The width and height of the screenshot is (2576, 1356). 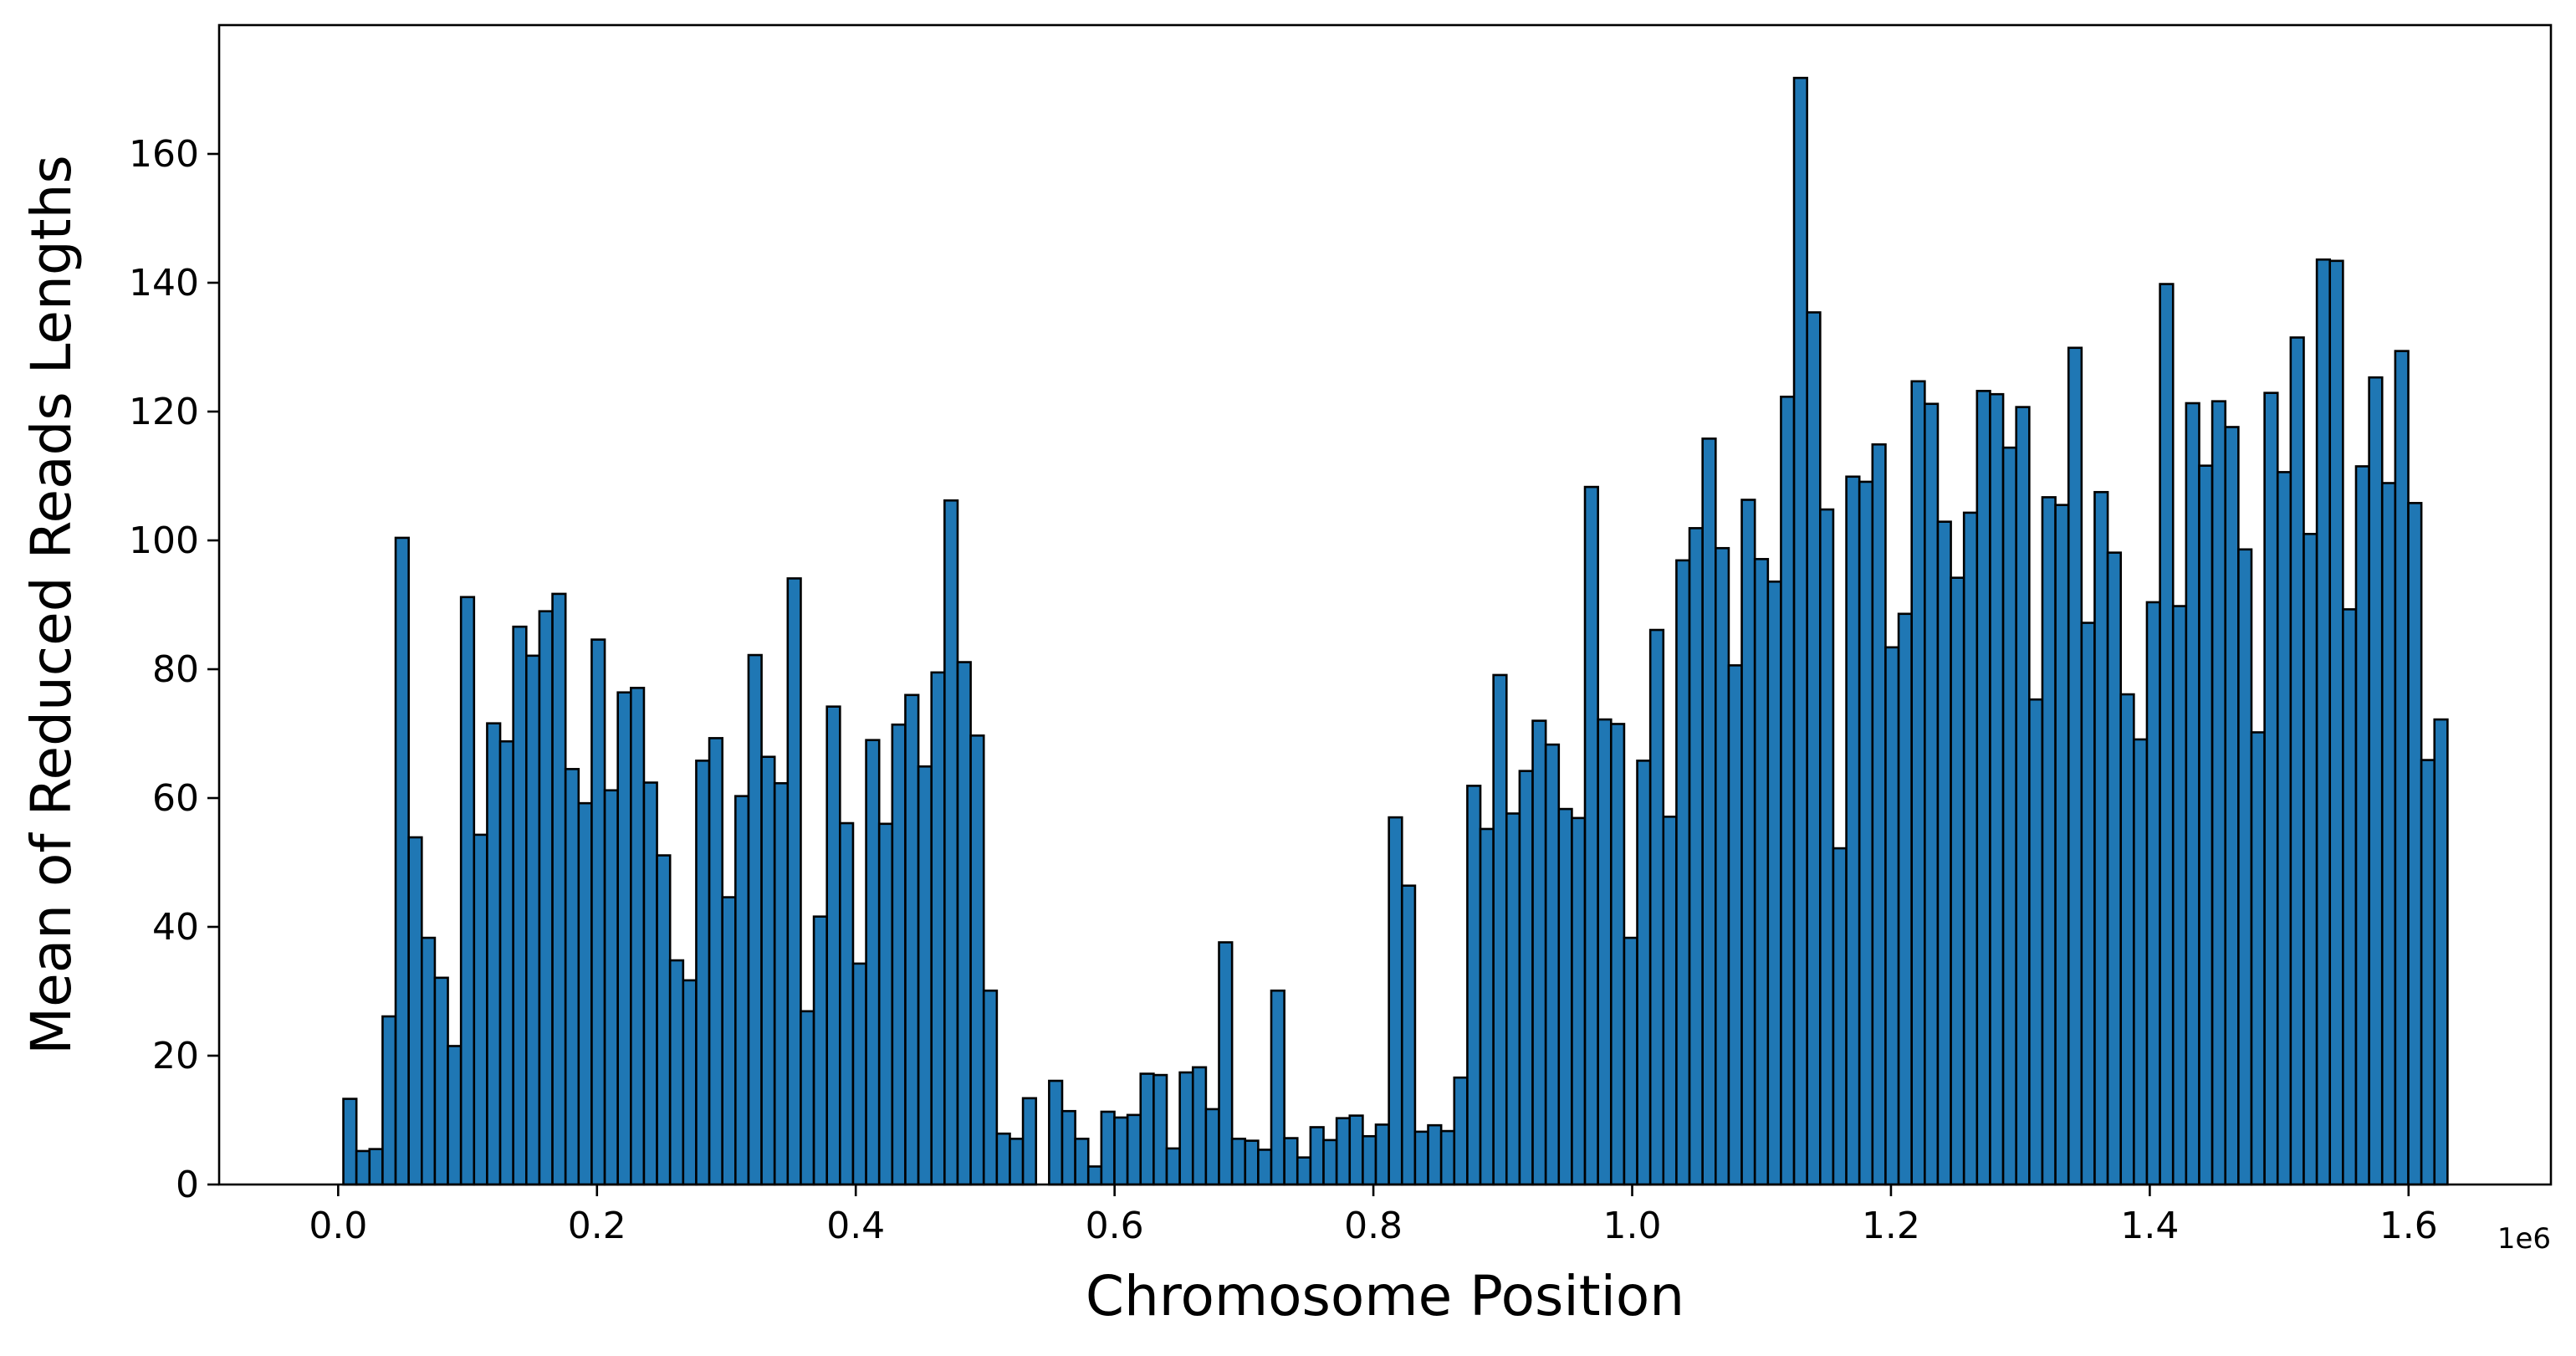 I want to click on y-tick-label: 0, so click(x=187, y=1185).